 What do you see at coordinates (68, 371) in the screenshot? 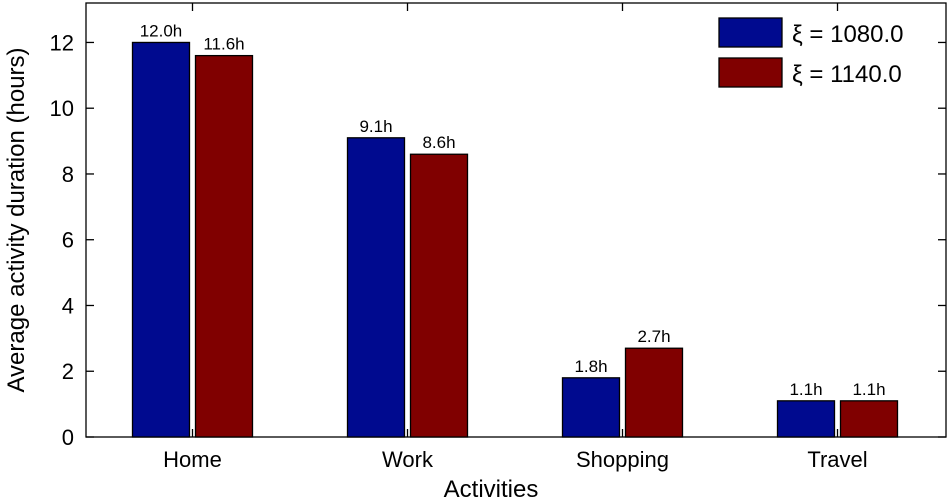
I see `y-tick-label: 2` at bounding box center [68, 371].